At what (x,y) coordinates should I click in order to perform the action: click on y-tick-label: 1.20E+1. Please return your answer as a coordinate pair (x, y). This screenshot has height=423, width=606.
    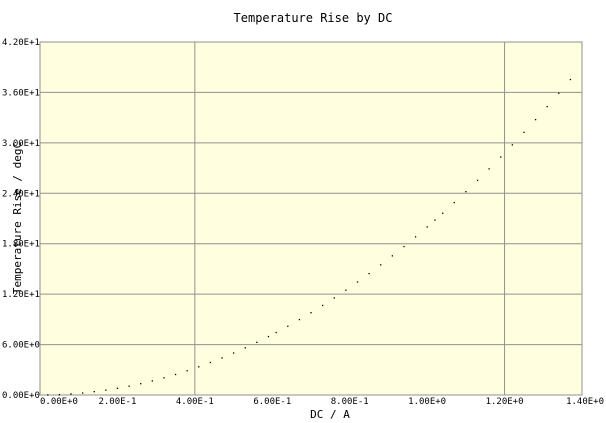
    Looking at the image, I should click on (21, 295).